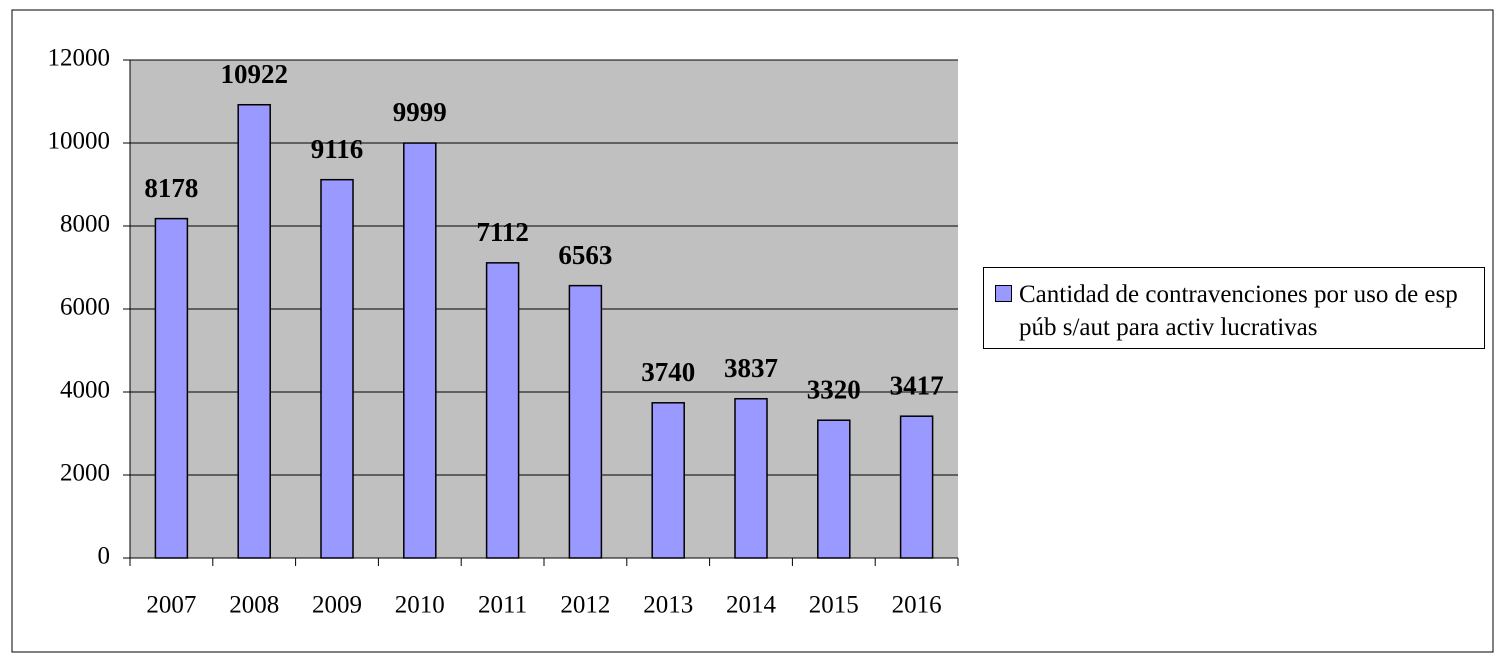 Image resolution: width=1504 pixels, height=664 pixels. I want to click on data-label: 8178, so click(171, 188).